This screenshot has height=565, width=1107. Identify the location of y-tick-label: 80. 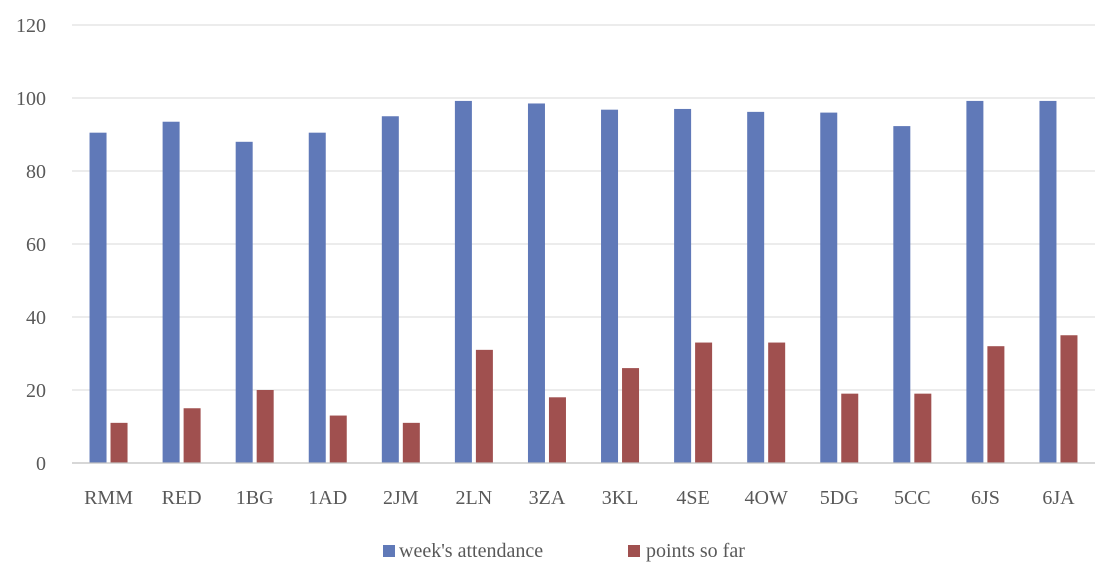
(36, 172).